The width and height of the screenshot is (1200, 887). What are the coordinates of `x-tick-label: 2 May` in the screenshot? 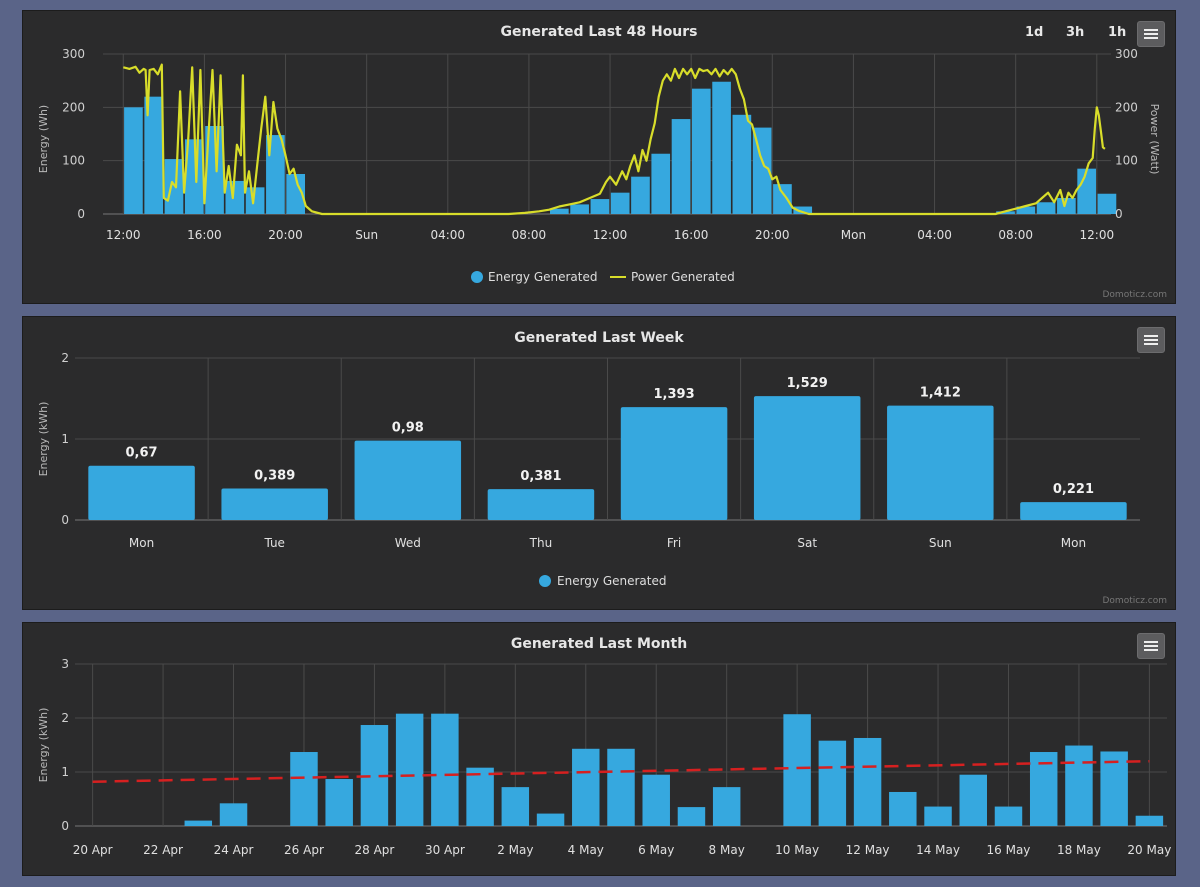 It's located at (515, 850).